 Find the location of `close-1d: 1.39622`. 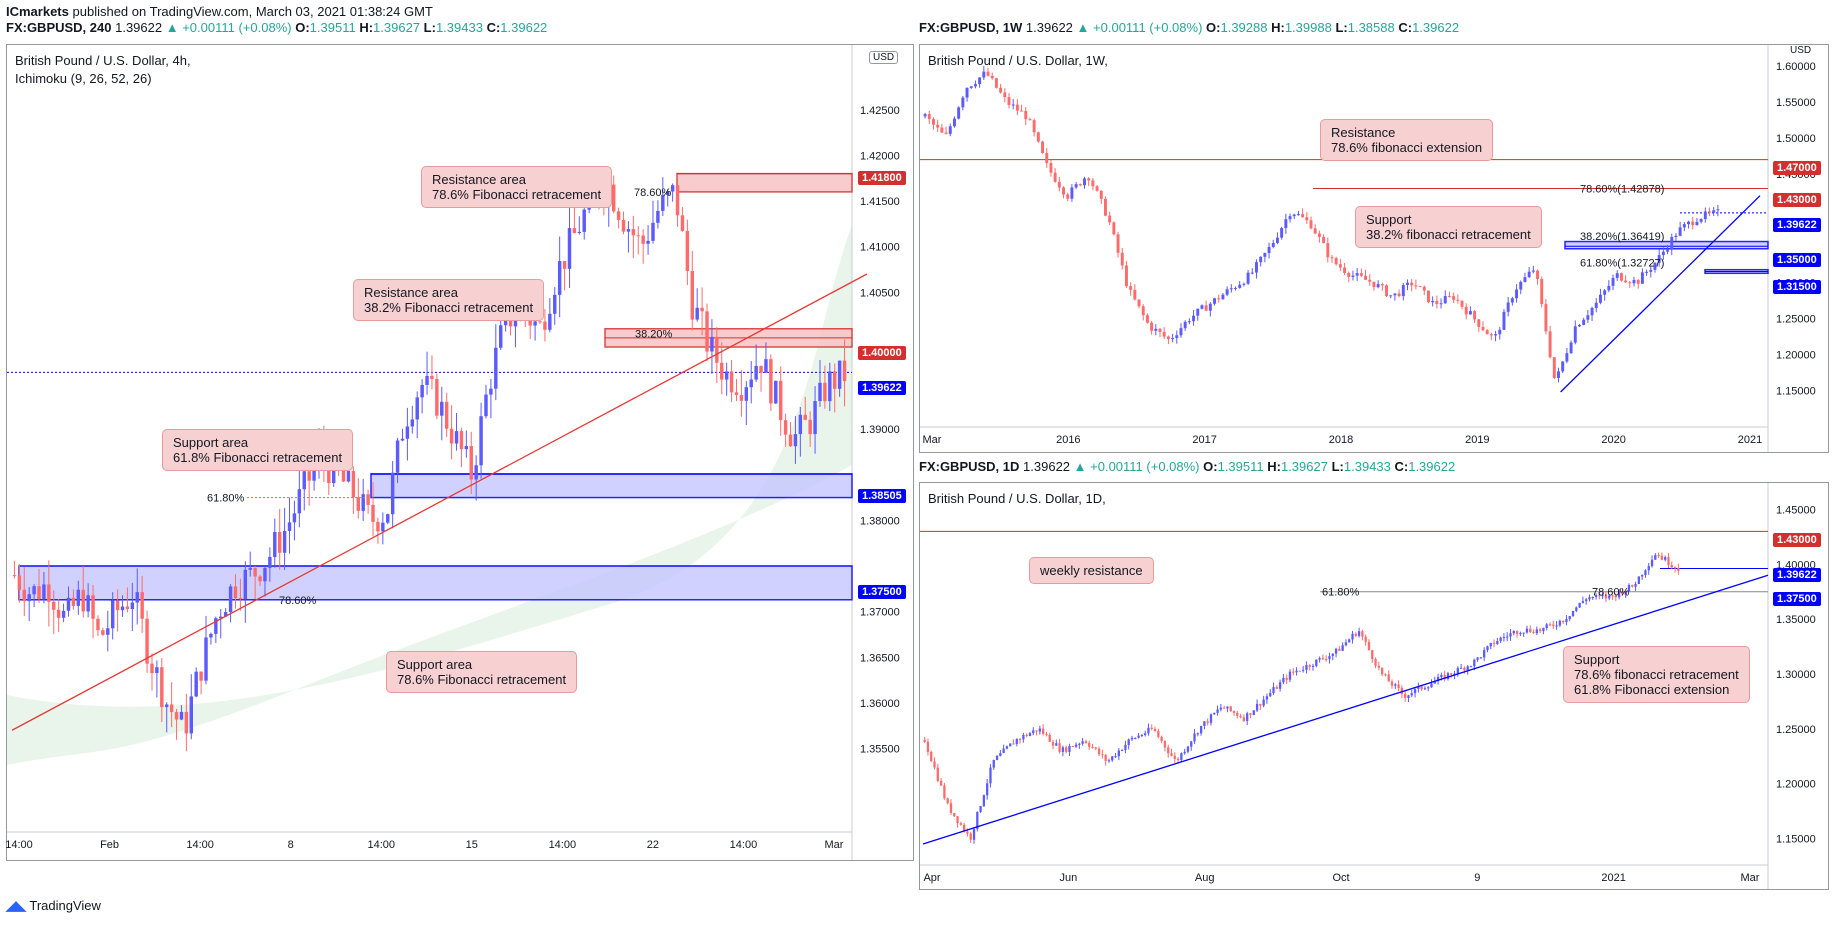

close-1d: 1.39622 is located at coordinates (1432, 466).